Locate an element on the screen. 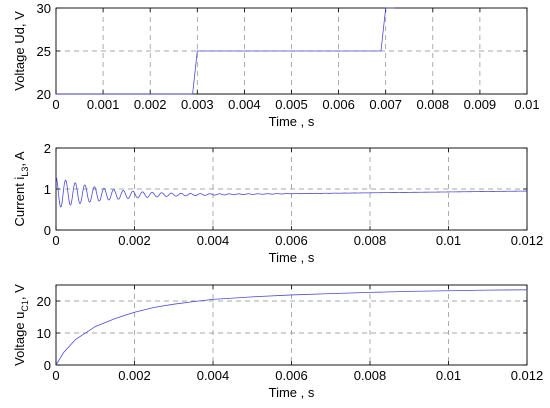 This screenshot has height=408, width=550. x-tick-label-ud: 0.003 is located at coordinates (197, 104).